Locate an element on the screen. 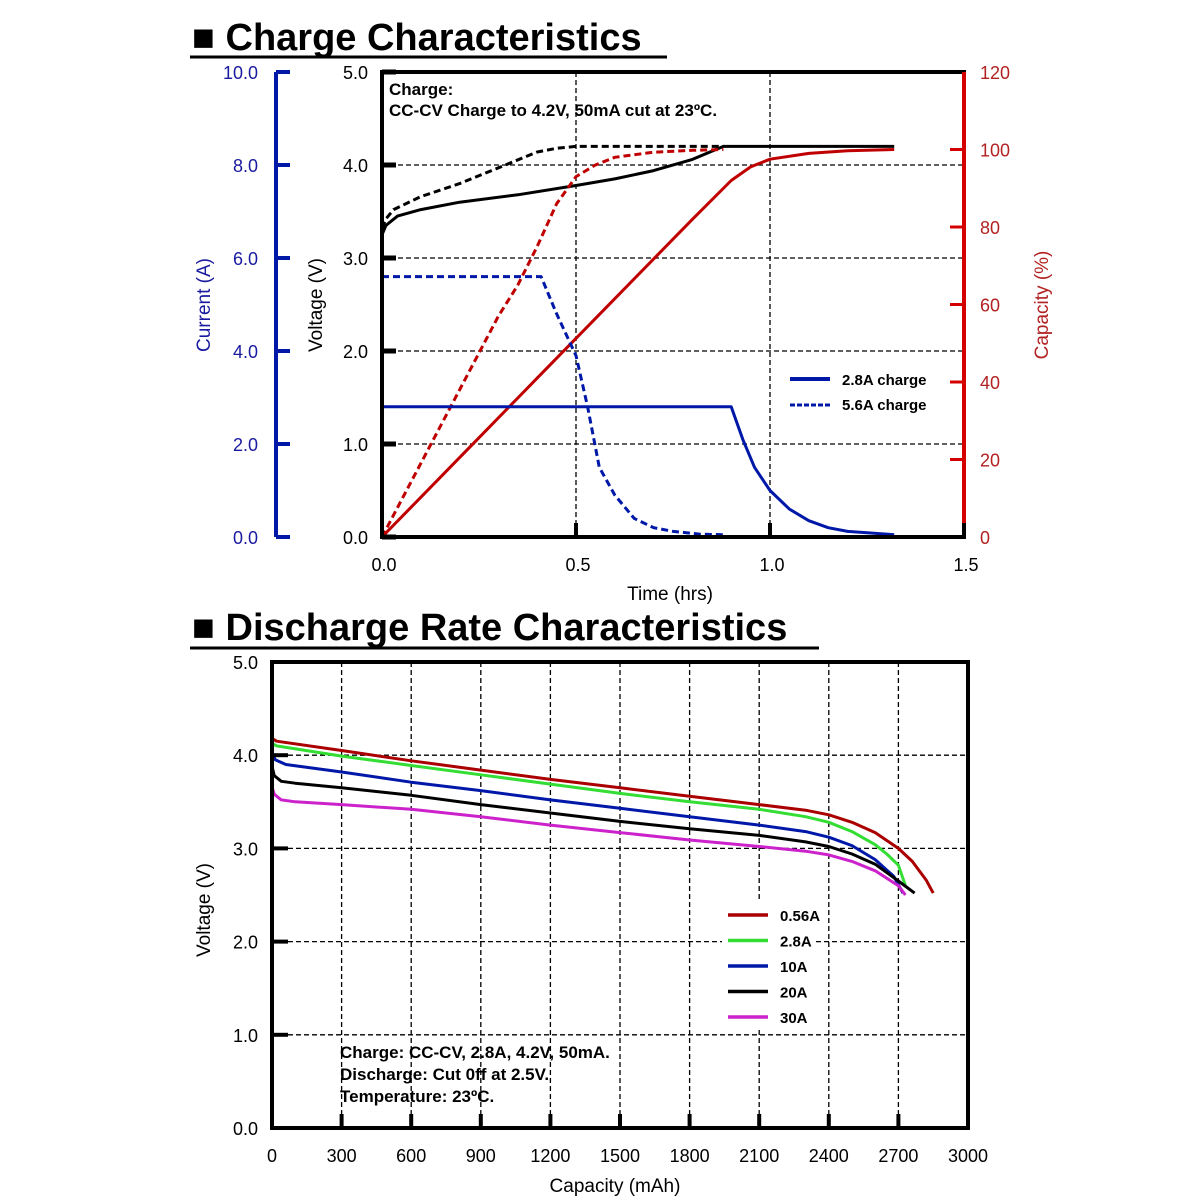 This screenshot has width=1200, height=1200. charge-annotation-line1: Charge: is located at coordinates (421, 89).